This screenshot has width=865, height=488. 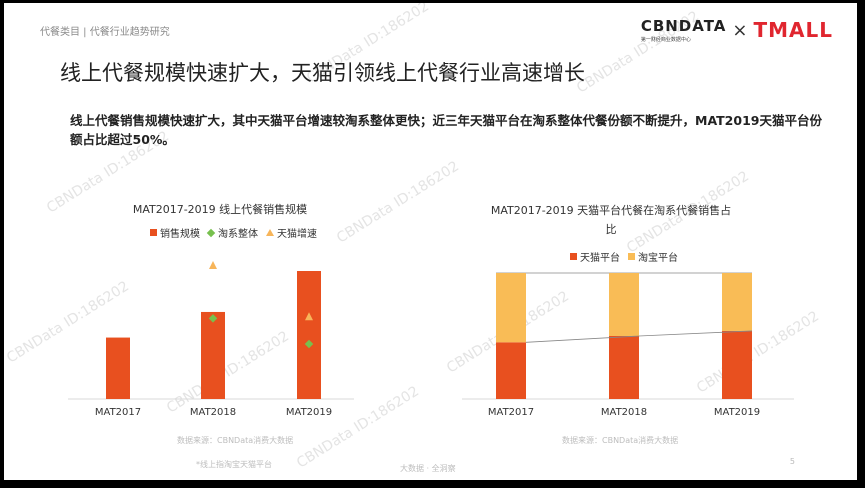 What do you see at coordinates (270, 232) in the screenshot?
I see `legend-swatch-triangle` at bounding box center [270, 232].